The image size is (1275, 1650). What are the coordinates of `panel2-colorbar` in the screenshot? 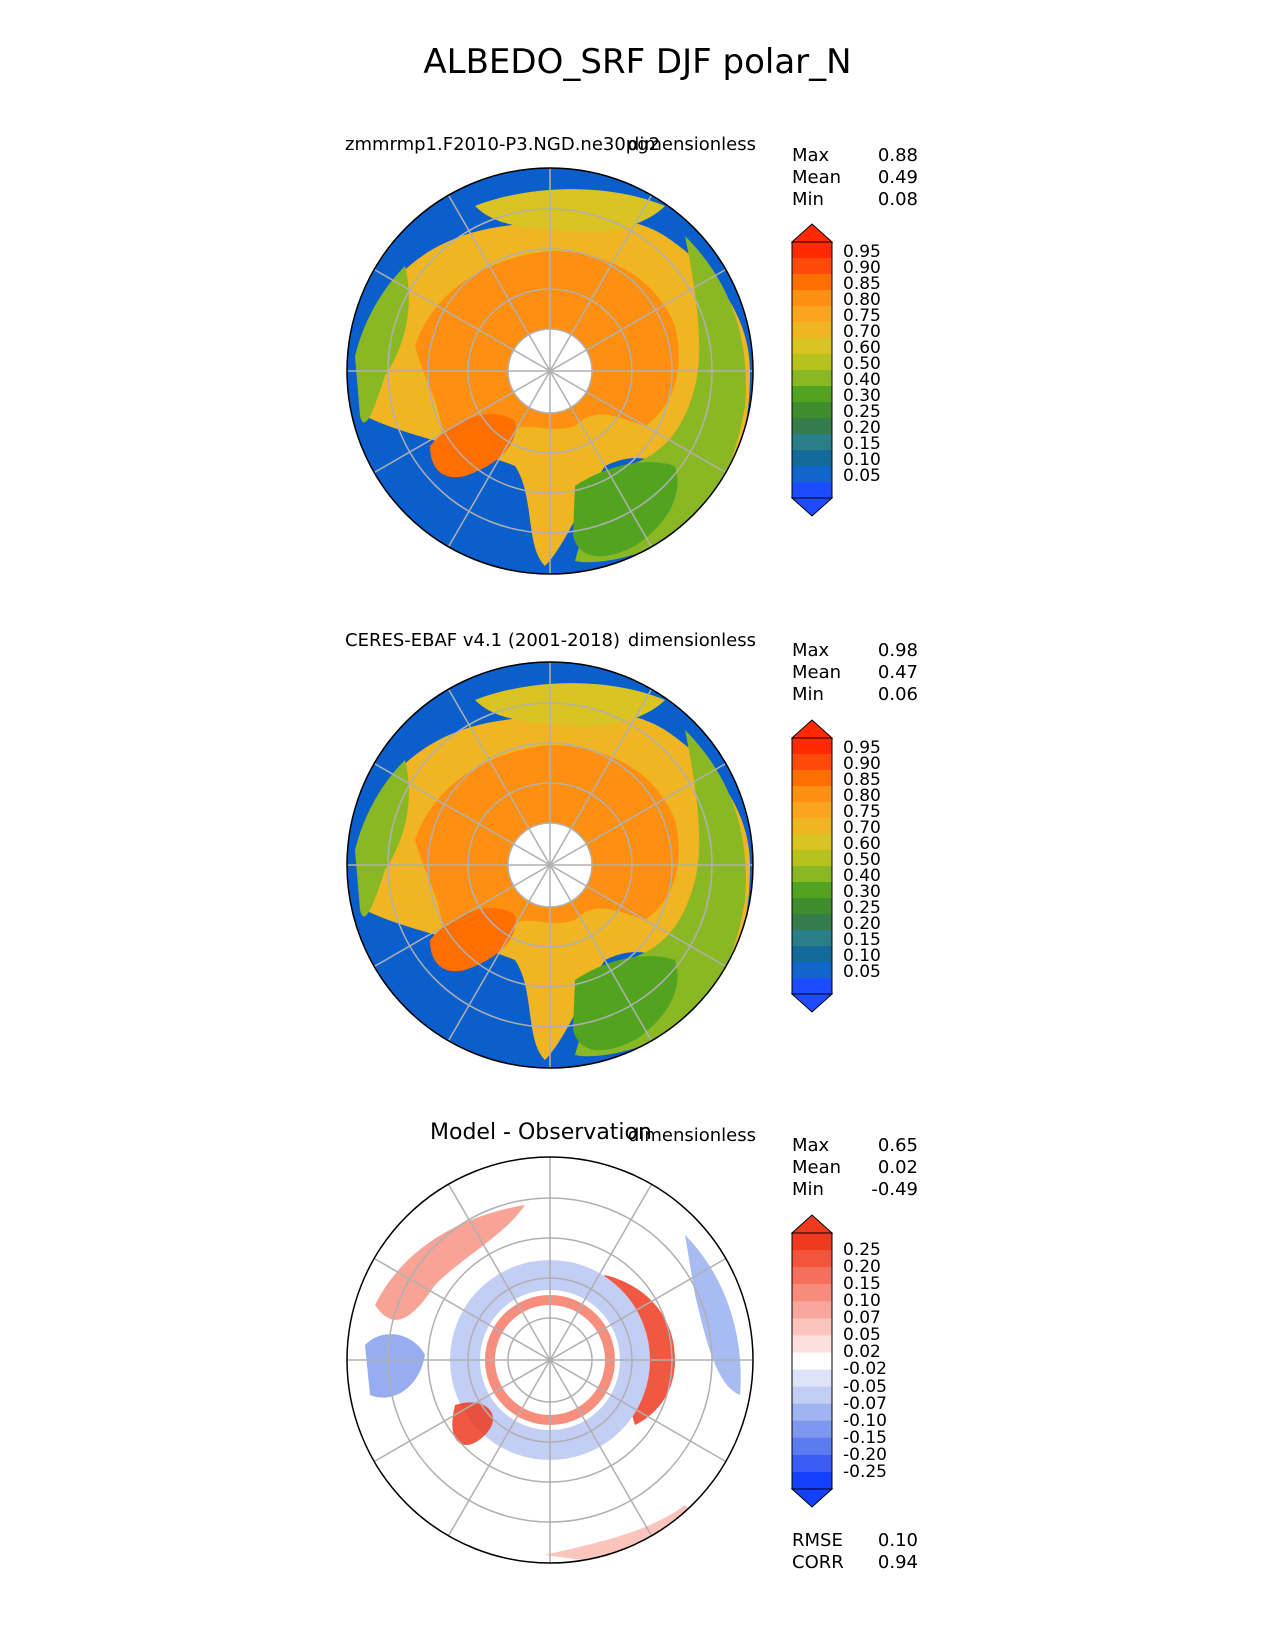 It's located at (812, 866).